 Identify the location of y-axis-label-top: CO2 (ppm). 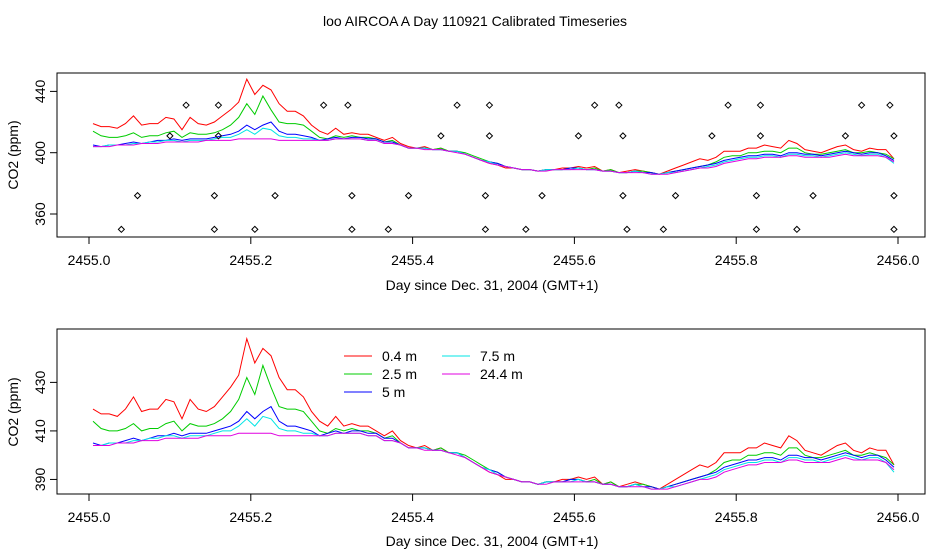
(13, 154).